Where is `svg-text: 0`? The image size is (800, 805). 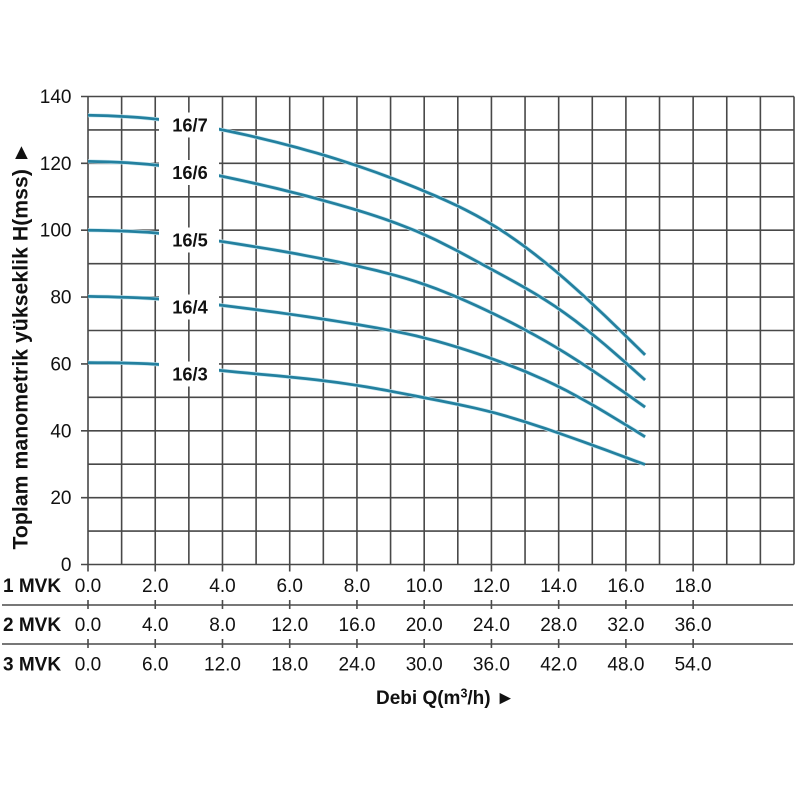 svg-text: 0 is located at coordinates (66, 565).